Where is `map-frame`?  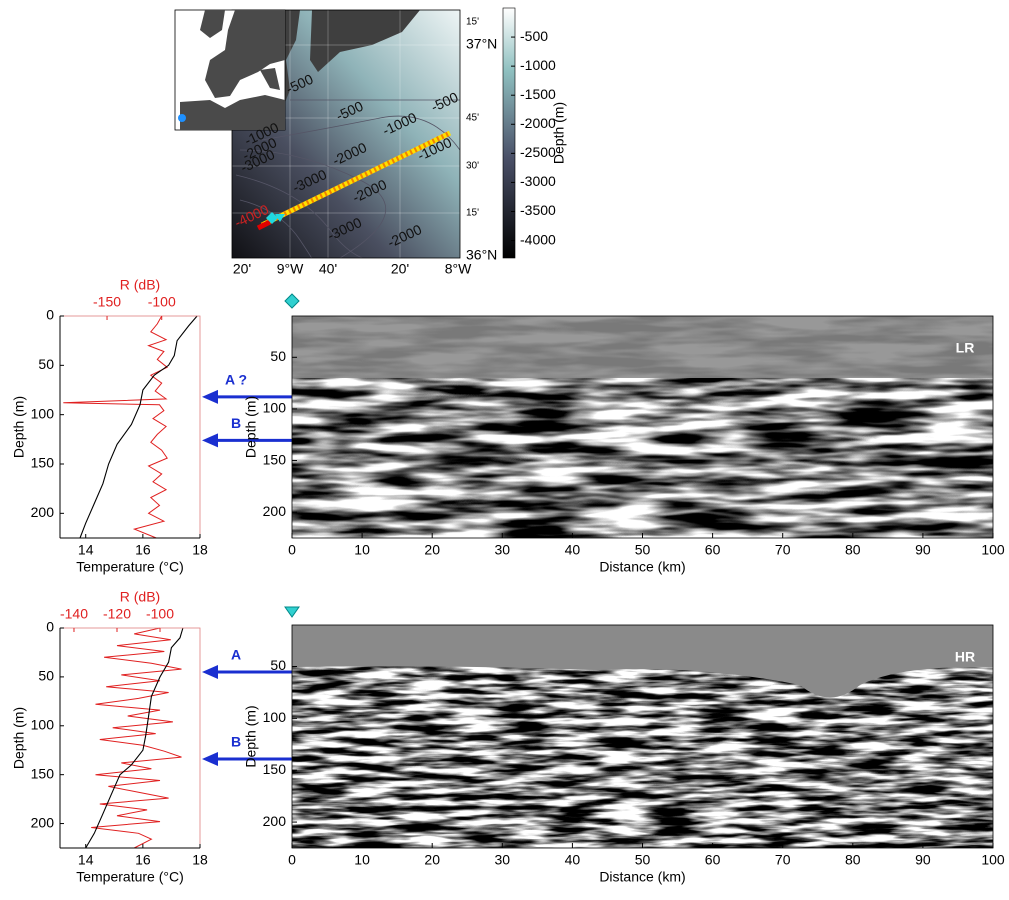 map-frame is located at coordinates (346, 134).